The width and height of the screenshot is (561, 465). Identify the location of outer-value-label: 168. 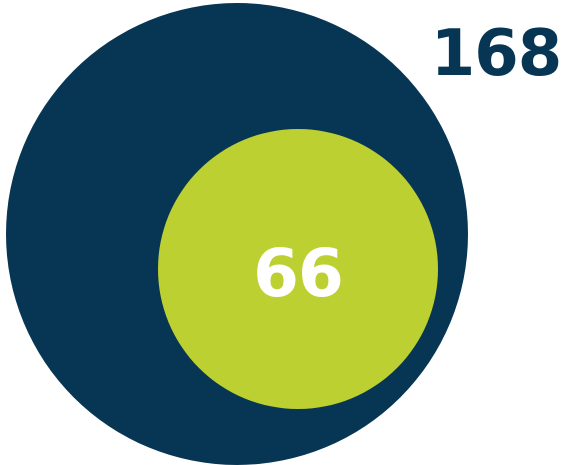
(496, 54).